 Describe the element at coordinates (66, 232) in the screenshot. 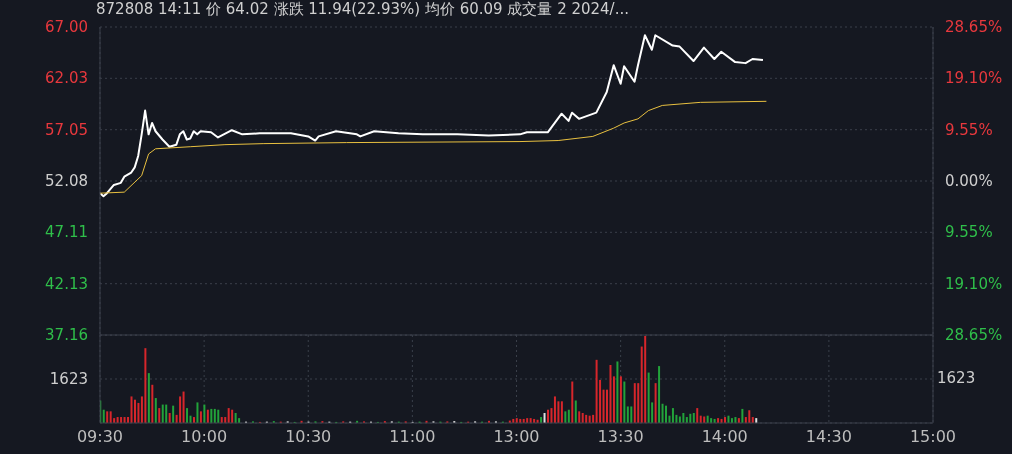

I see `y-tick-label: 47.11` at that location.